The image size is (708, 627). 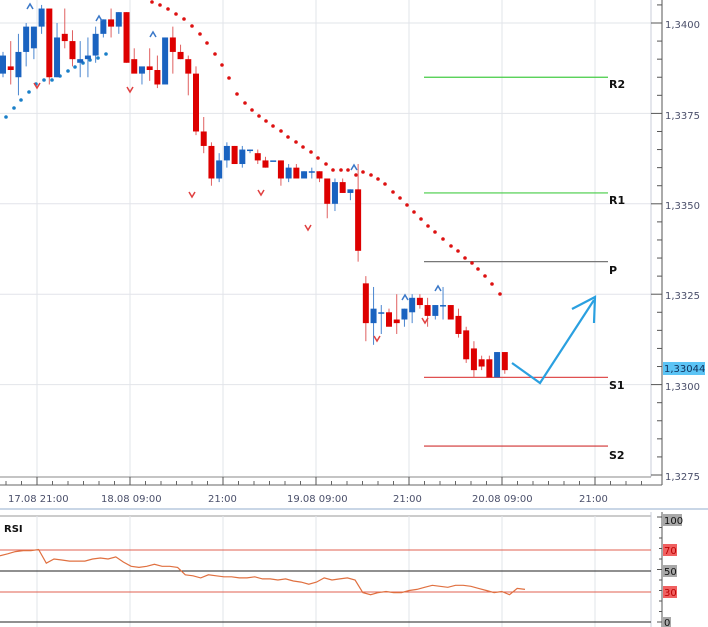 I want to click on time-label: 19.08 09:00, so click(x=317, y=499).